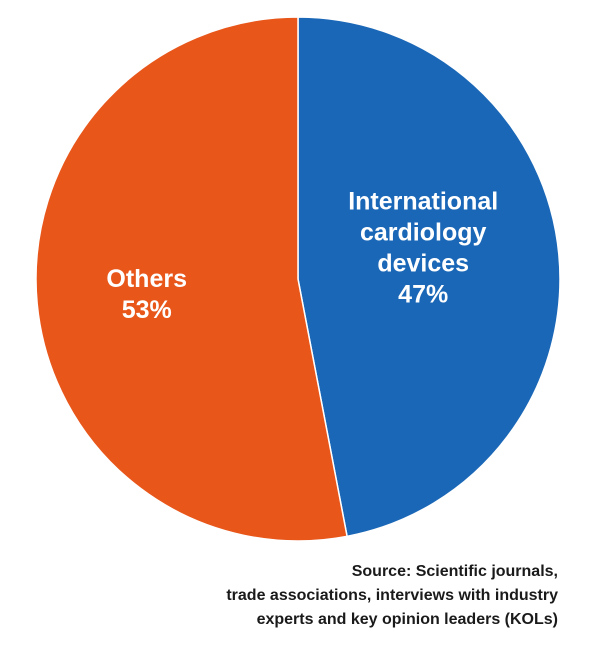 The height and width of the screenshot is (656, 600). I want to click on slice-name-label: Others, so click(146, 279).